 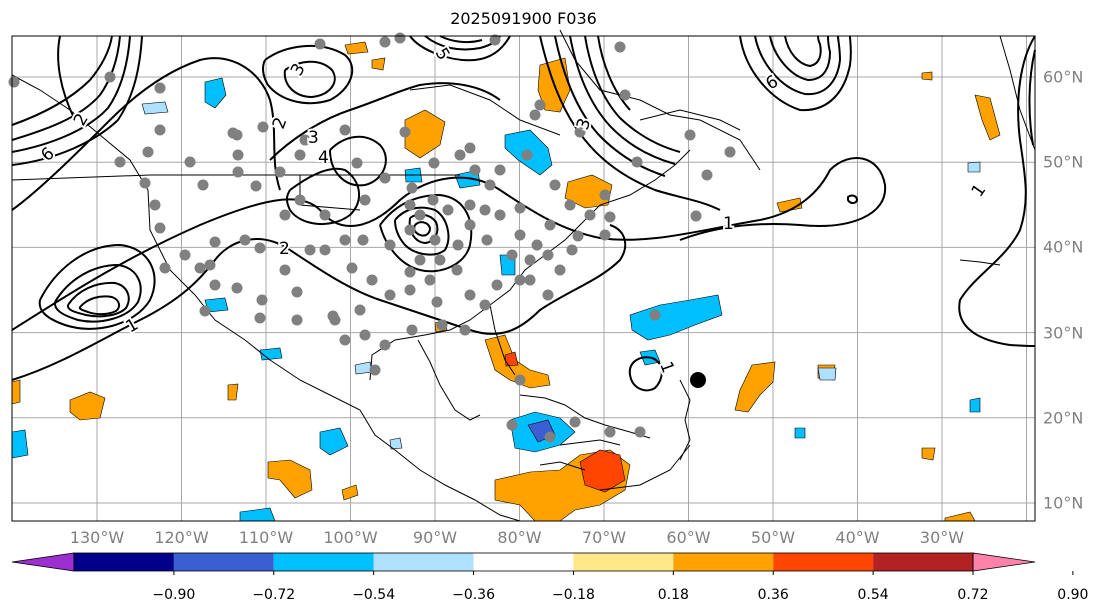 I want to click on latitude-label: 60°N, so click(x=1063, y=77).